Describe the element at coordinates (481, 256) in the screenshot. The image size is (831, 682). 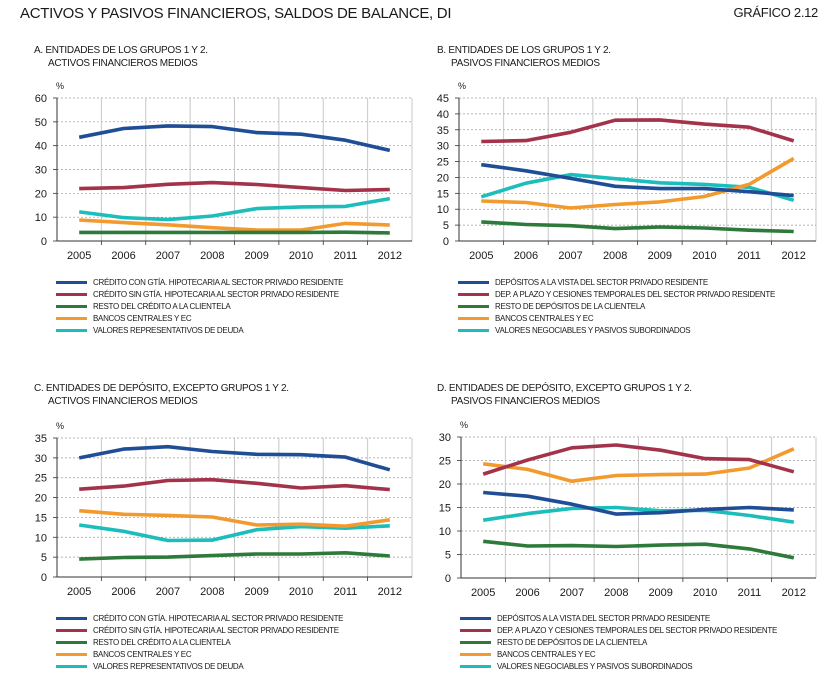
I see `x-tick-label: 2005` at that location.